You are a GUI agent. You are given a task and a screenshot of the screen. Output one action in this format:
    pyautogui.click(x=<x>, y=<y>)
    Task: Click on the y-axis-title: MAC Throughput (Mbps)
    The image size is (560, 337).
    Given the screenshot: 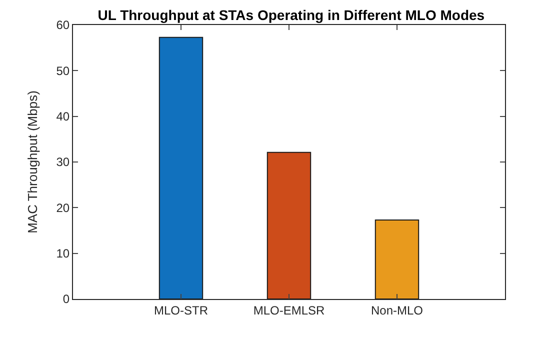 What is the action you would take?
    pyautogui.click(x=32, y=162)
    